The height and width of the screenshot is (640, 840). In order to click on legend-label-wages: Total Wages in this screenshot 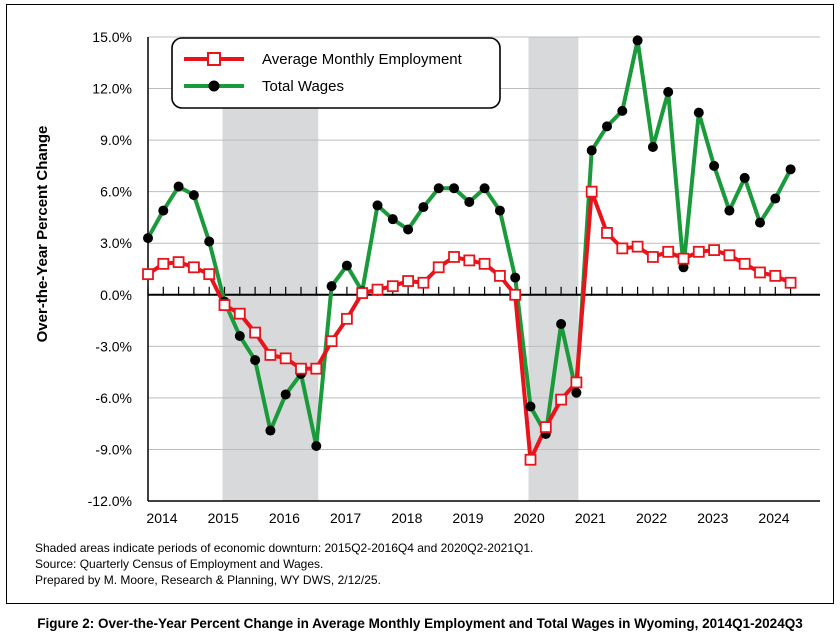, I will do `click(303, 86)`.